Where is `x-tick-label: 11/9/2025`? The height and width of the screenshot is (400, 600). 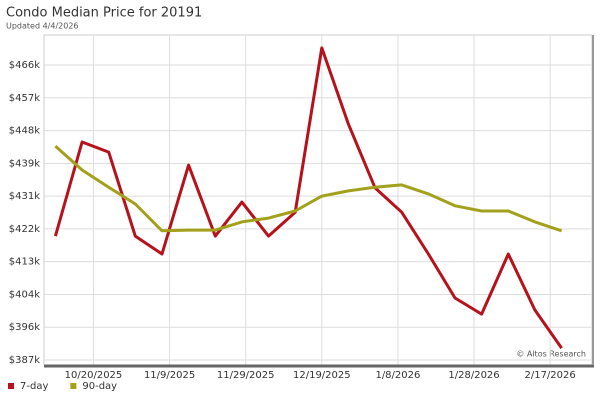
x-tick-label: 11/9/2025 is located at coordinates (169, 375).